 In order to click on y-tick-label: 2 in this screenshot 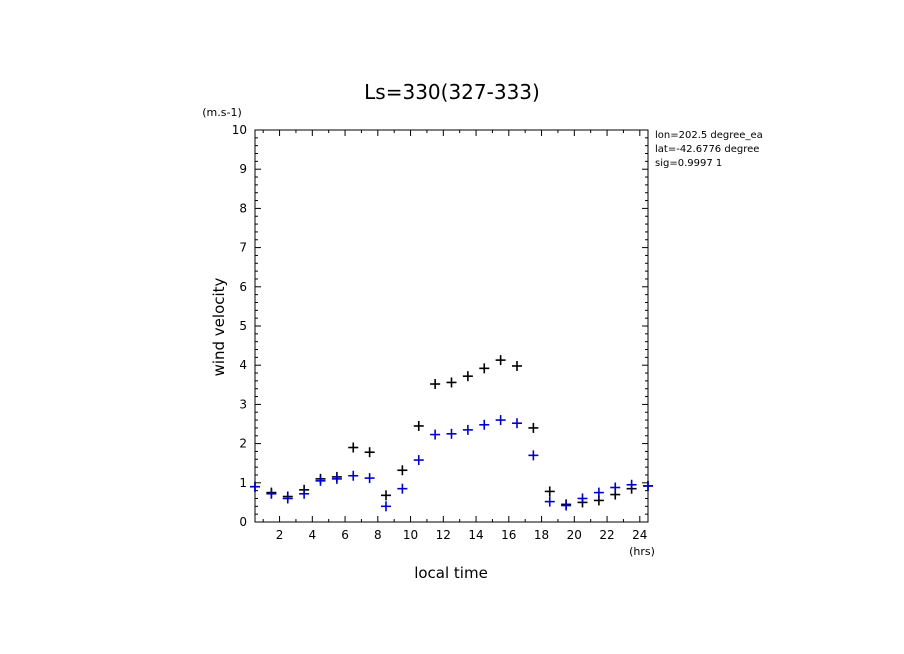, I will do `click(243, 444)`.